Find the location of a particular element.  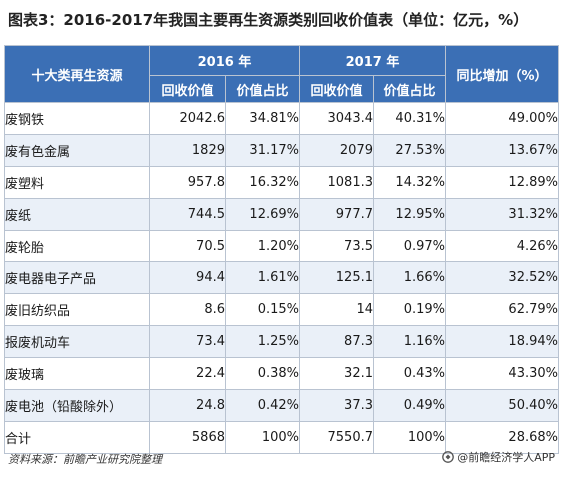

cell-growth: 12.89% is located at coordinates (502, 182).